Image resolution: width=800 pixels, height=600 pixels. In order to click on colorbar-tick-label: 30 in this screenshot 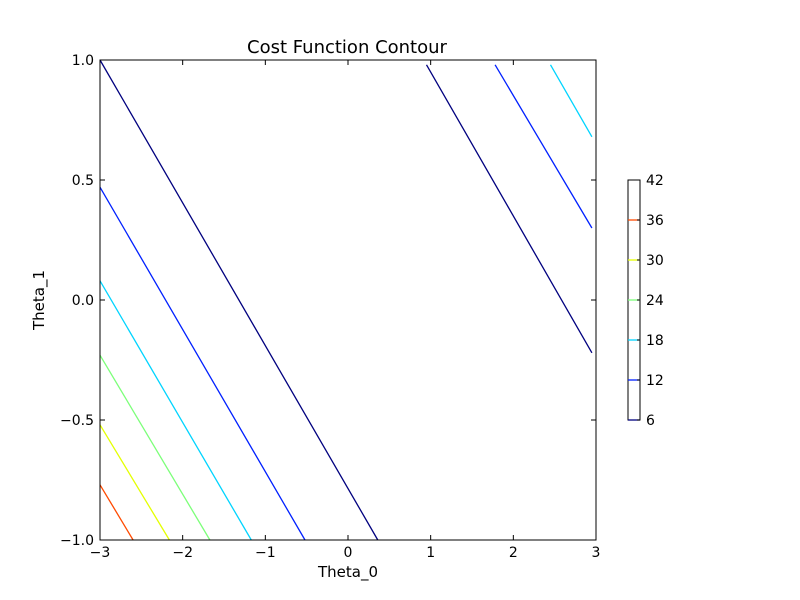, I will do `click(655, 261)`.